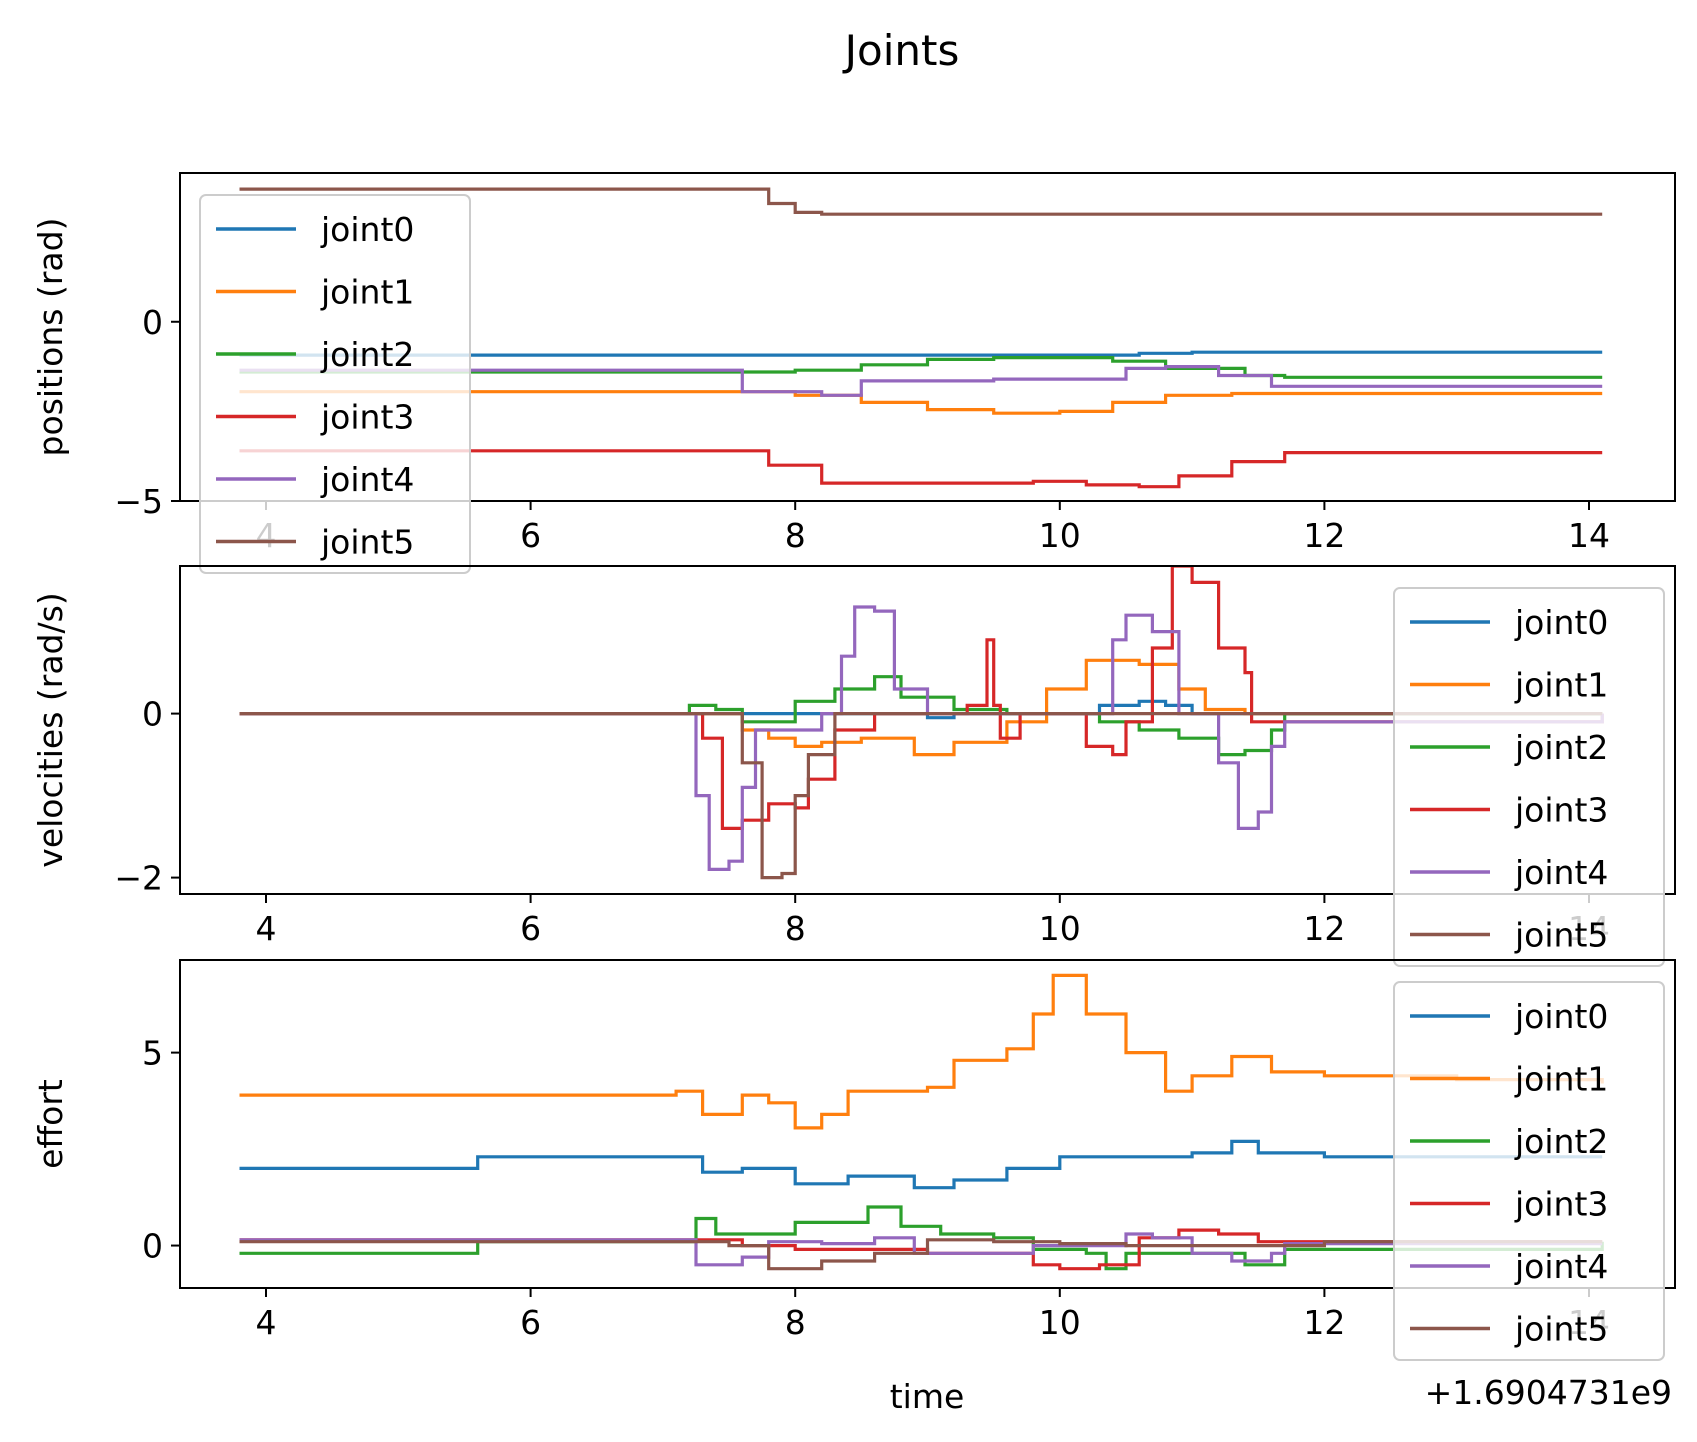 Image resolution: width=1697 pixels, height=1442 pixels. What do you see at coordinates (1060, 535) in the screenshot?
I see `positions-x-tick-label: 10` at bounding box center [1060, 535].